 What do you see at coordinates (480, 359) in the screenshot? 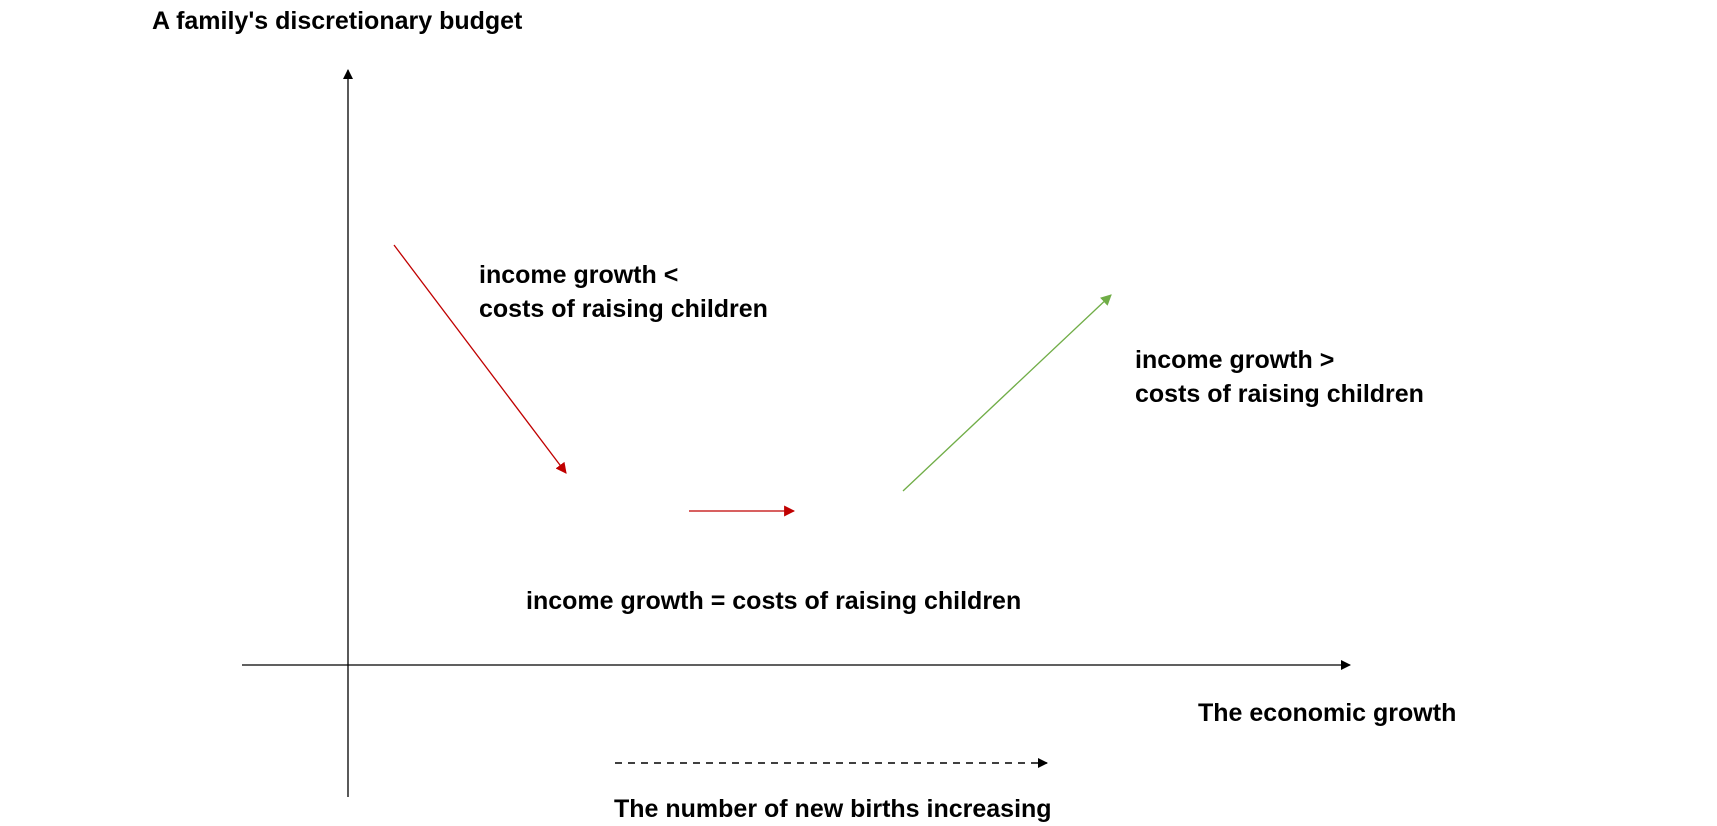
I see `decline-arrow` at bounding box center [480, 359].